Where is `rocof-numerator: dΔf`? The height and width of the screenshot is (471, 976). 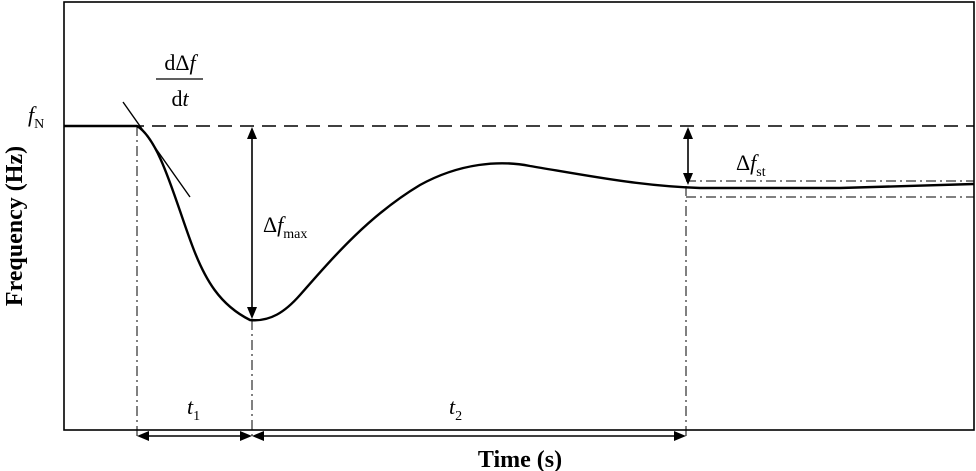 rocof-numerator: dΔf is located at coordinates (181, 62).